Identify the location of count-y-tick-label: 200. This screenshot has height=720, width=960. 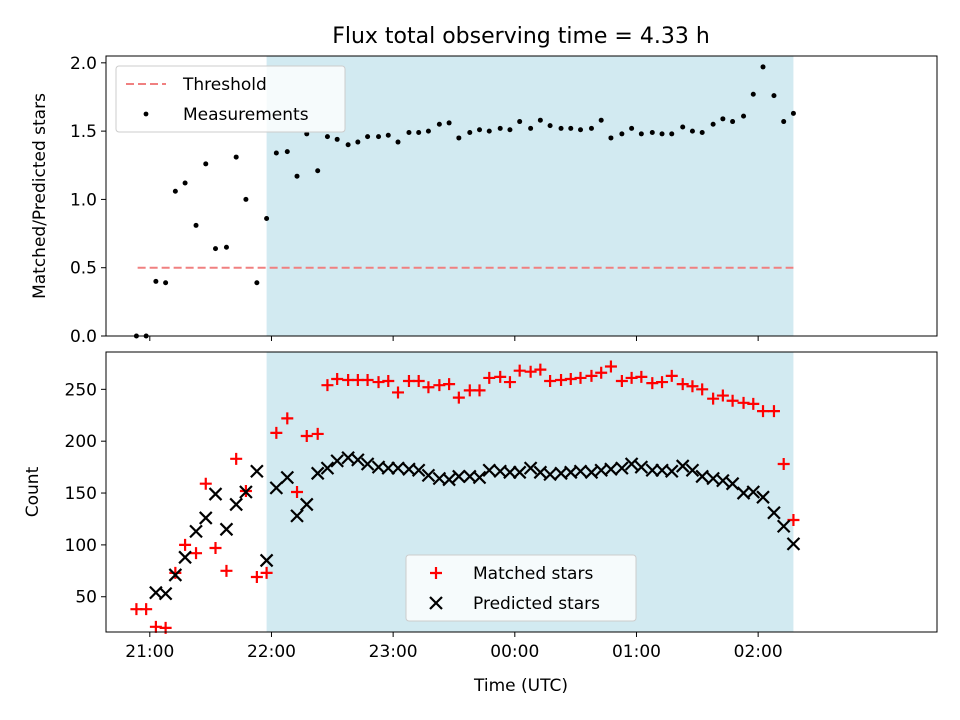
(81, 442).